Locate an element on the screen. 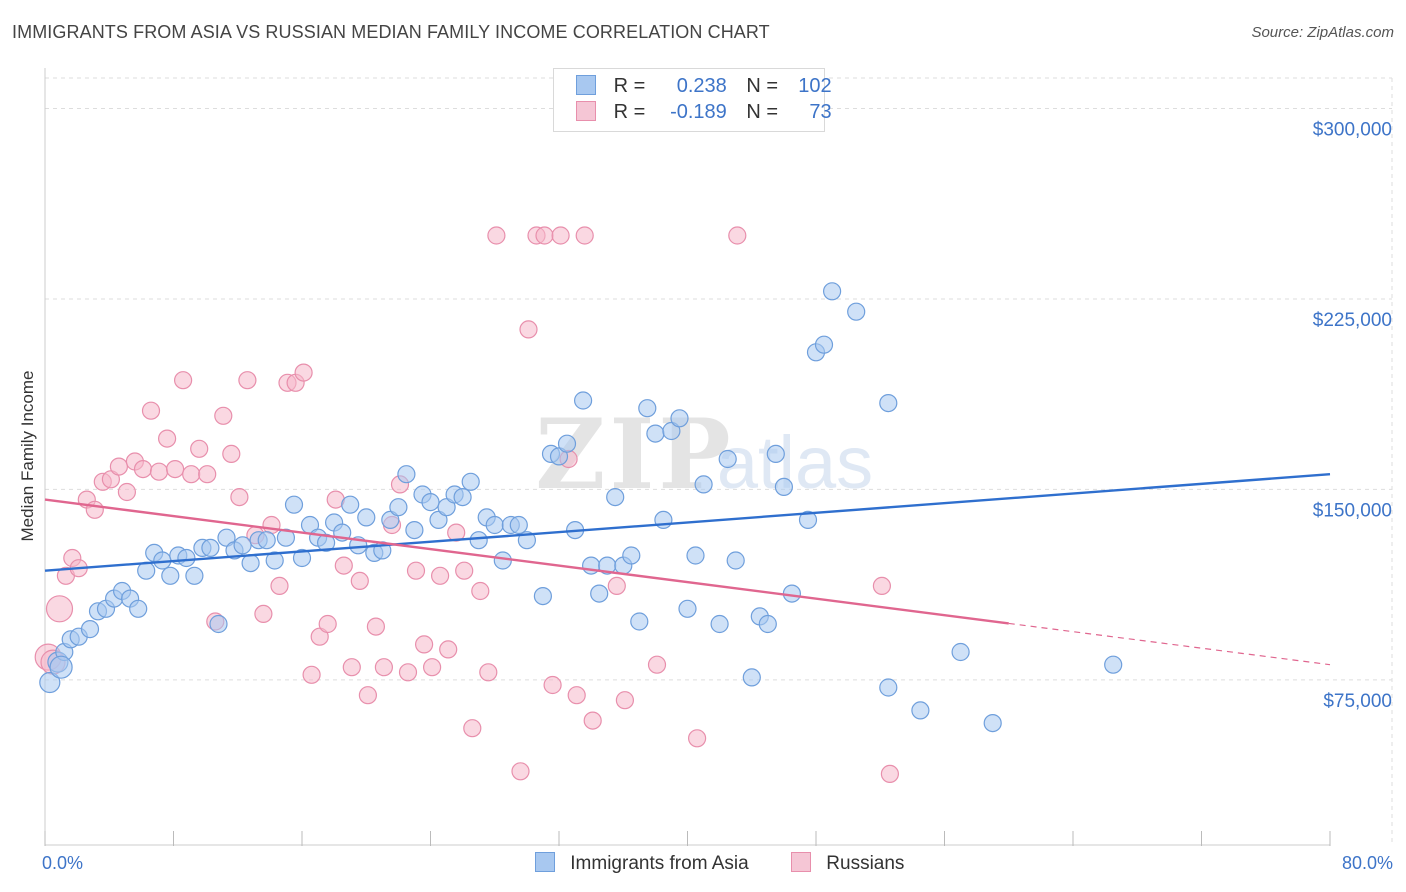  y-axis-label: Median Family Income is located at coordinates (27, 455).